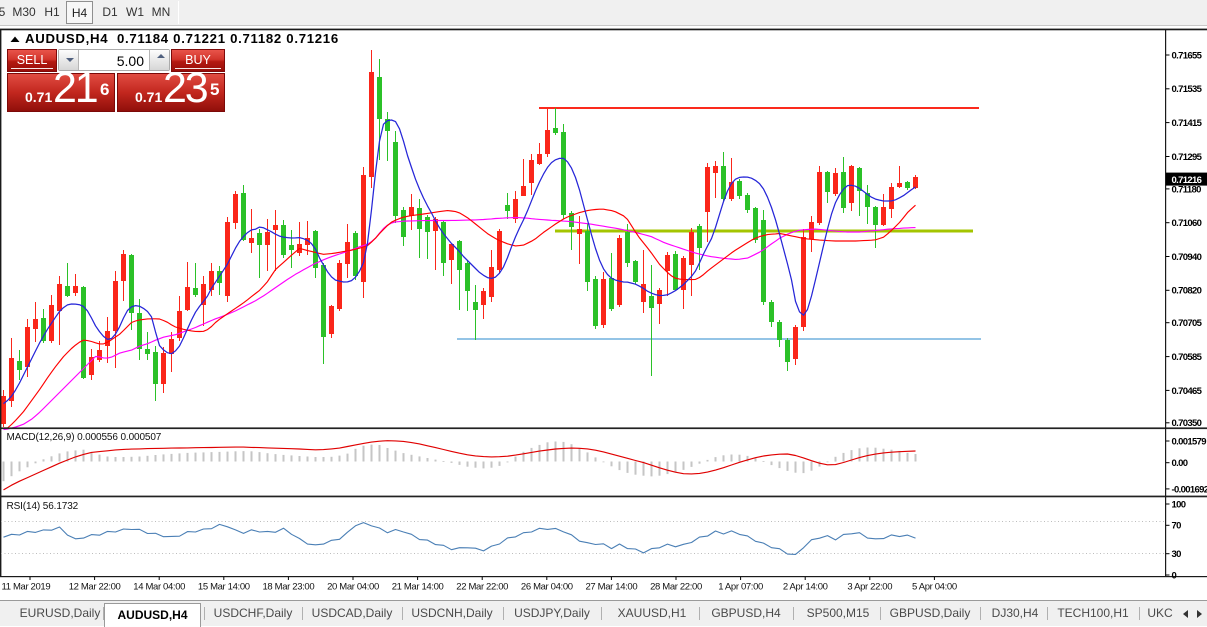 Image resolution: width=1207 pixels, height=627 pixels. I want to click on svg-text: 18 Mar 23:00, so click(289, 587).